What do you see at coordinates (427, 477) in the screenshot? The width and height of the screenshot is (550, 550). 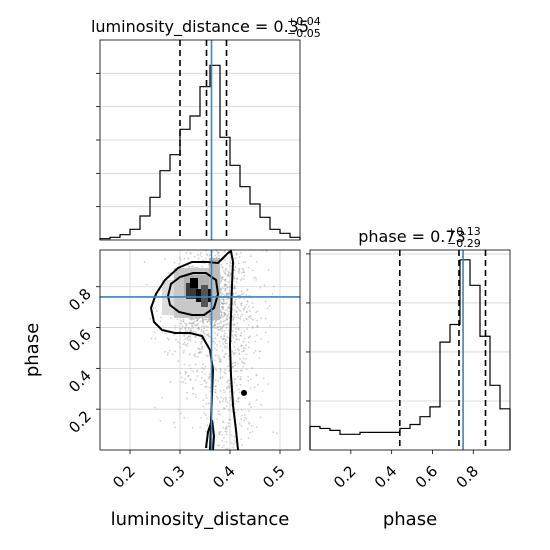 I see `x-tick-label: 0.6` at bounding box center [427, 477].